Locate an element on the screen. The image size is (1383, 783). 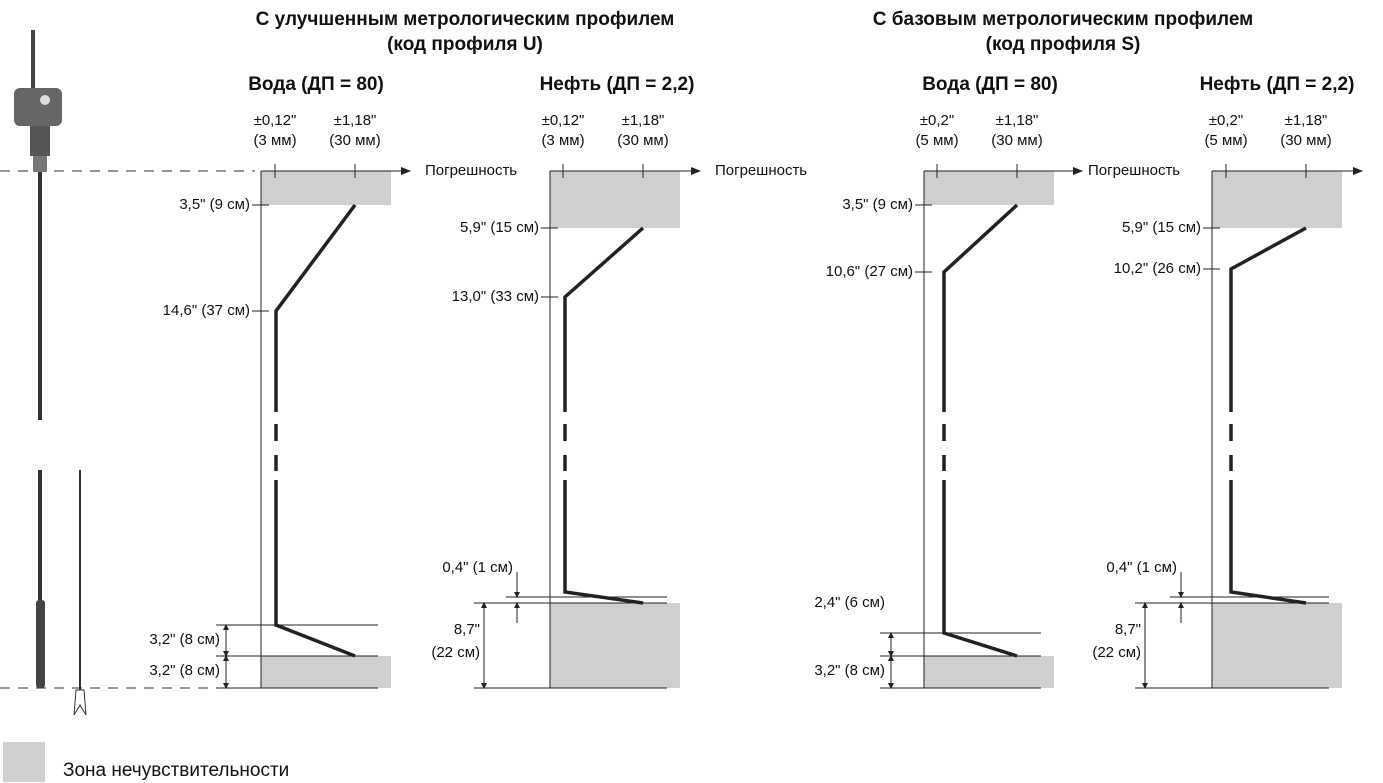
dimension-label: 10,2" (26 см) is located at coordinates (1157, 268).